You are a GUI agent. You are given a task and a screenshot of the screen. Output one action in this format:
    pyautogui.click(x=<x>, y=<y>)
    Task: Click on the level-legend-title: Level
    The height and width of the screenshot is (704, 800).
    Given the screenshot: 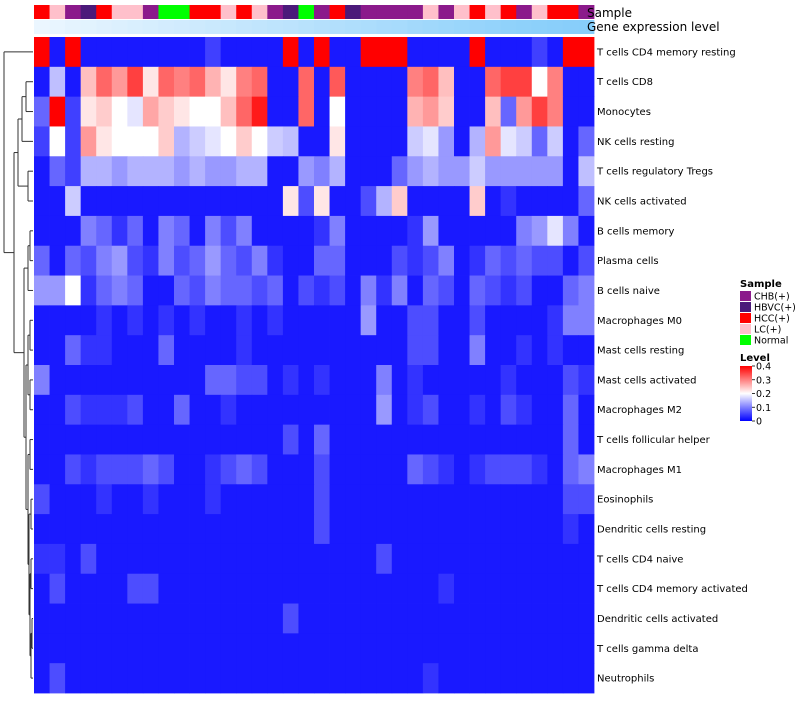 What is the action you would take?
    pyautogui.click(x=755, y=358)
    